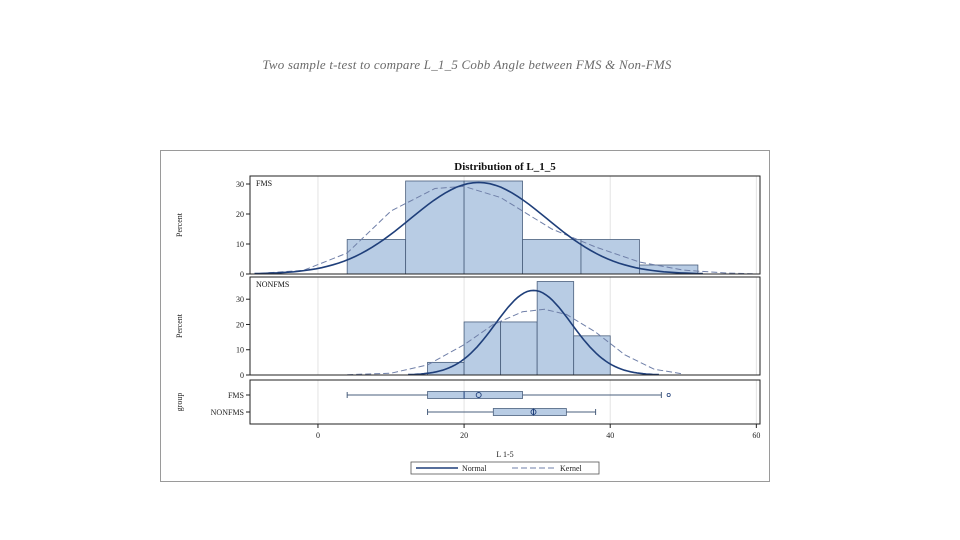 The image size is (960, 540). Describe the element at coordinates (668, 394) in the screenshot. I see `outlier-point` at that location.